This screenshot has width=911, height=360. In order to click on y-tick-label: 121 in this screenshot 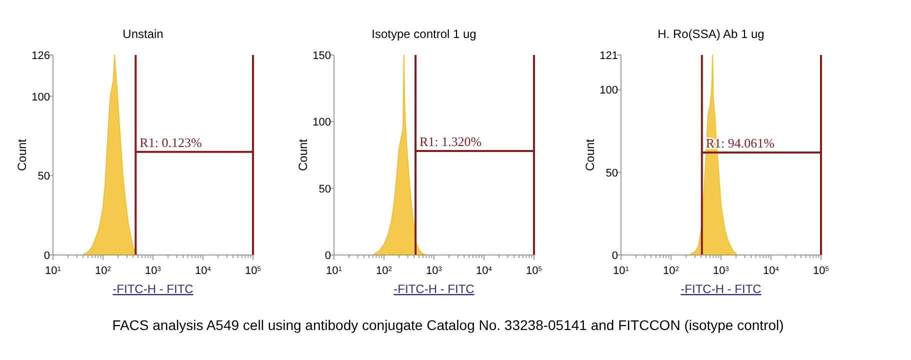, I will do `click(609, 56)`.